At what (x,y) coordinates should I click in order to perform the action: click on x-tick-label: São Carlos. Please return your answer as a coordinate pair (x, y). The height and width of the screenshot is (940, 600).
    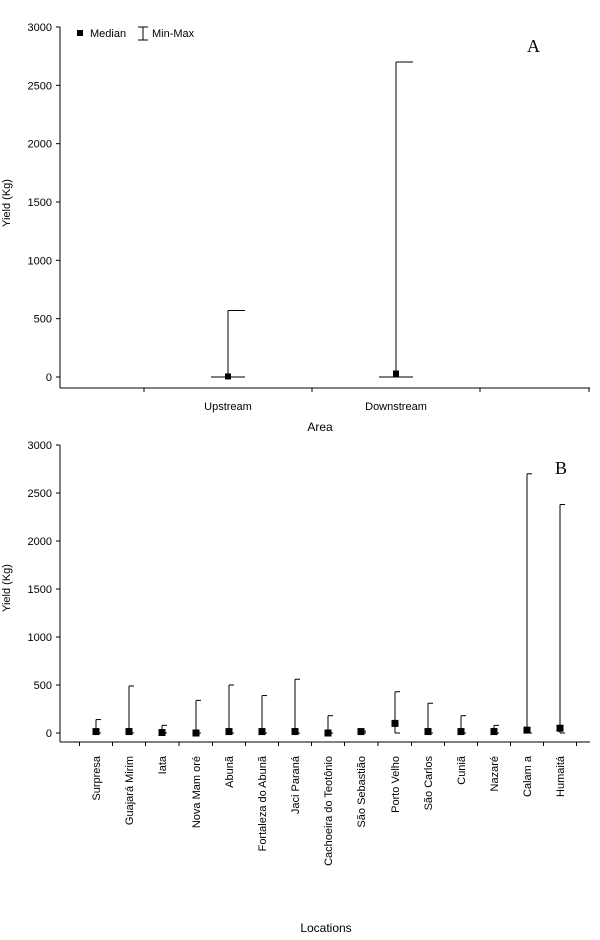
    Looking at the image, I should click on (429, 783).